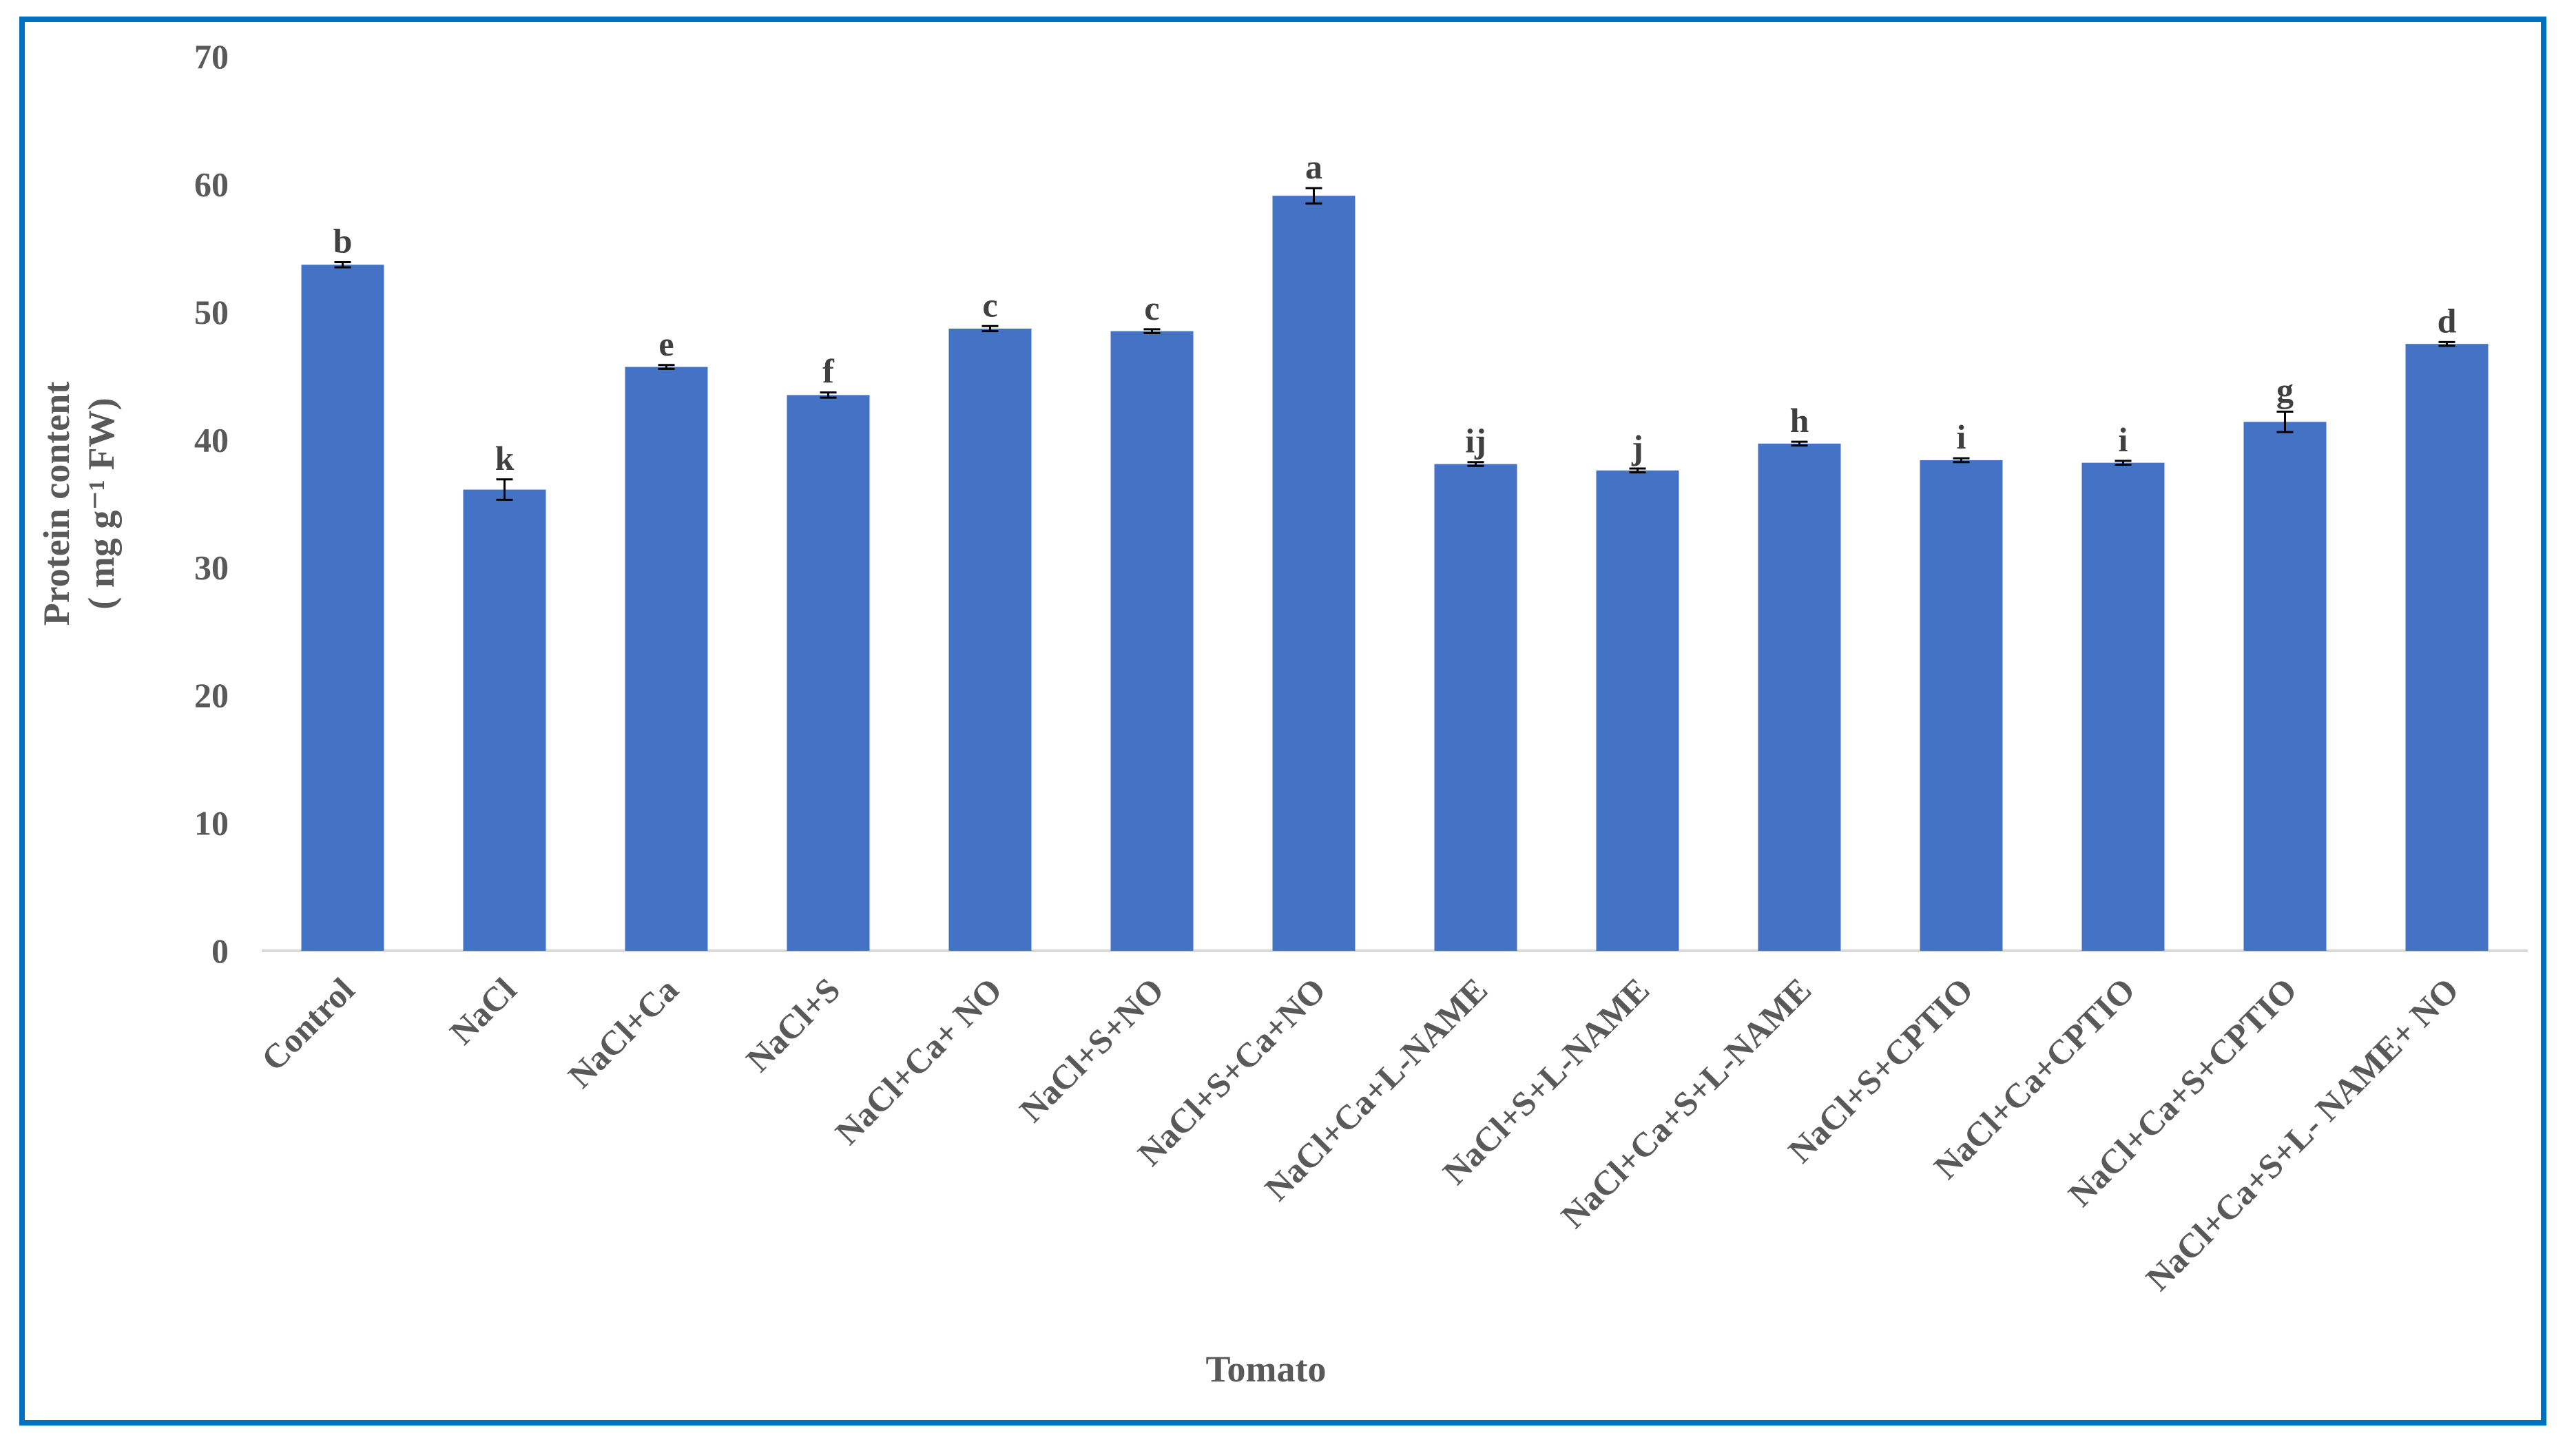 The width and height of the screenshot is (2576, 1451). Describe the element at coordinates (505, 458) in the screenshot. I see `significance-letter: k` at that location.